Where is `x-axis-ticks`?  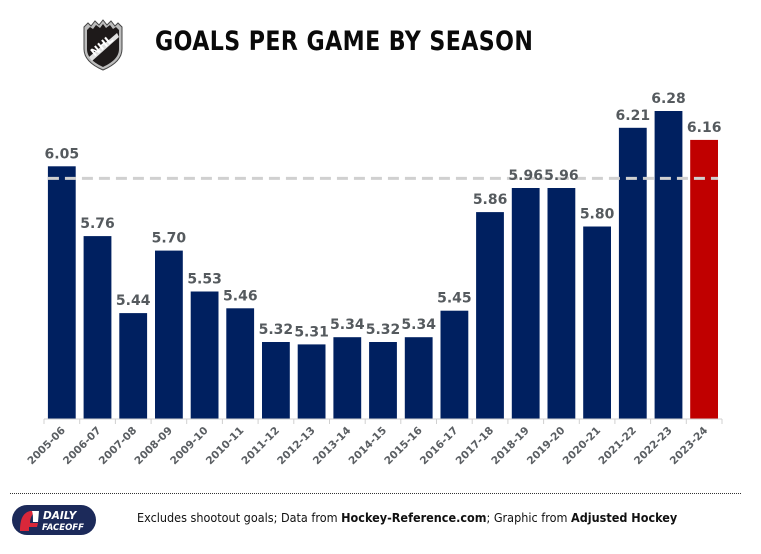
x-axis-ticks is located at coordinates (383, 421).